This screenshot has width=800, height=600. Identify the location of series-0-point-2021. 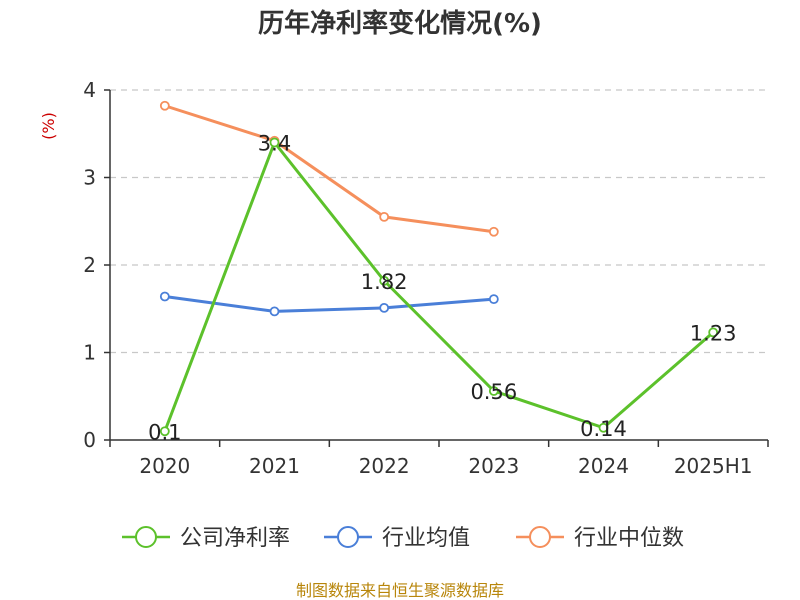
(274, 142).